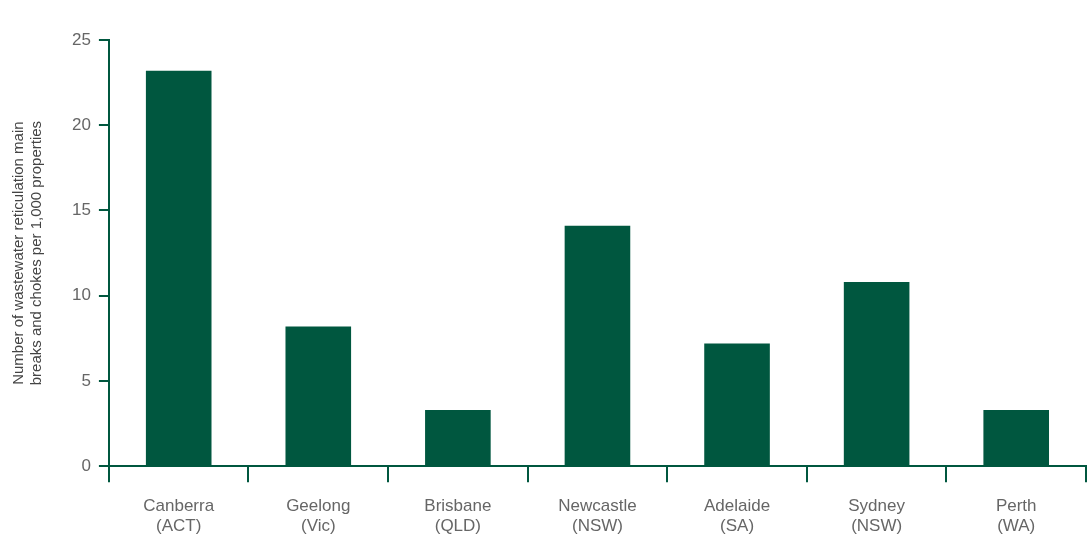 This screenshot has width=1090, height=555. What do you see at coordinates (27, 253) in the screenshot?
I see `y-axis-title: Number of wastewater reticulation main breaks and chokes per 1,000 properties` at bounding box center [27, 253].